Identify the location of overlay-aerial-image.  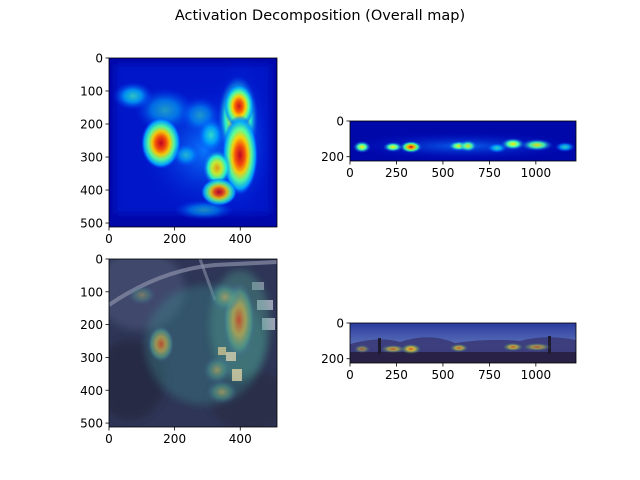
(193, 343).